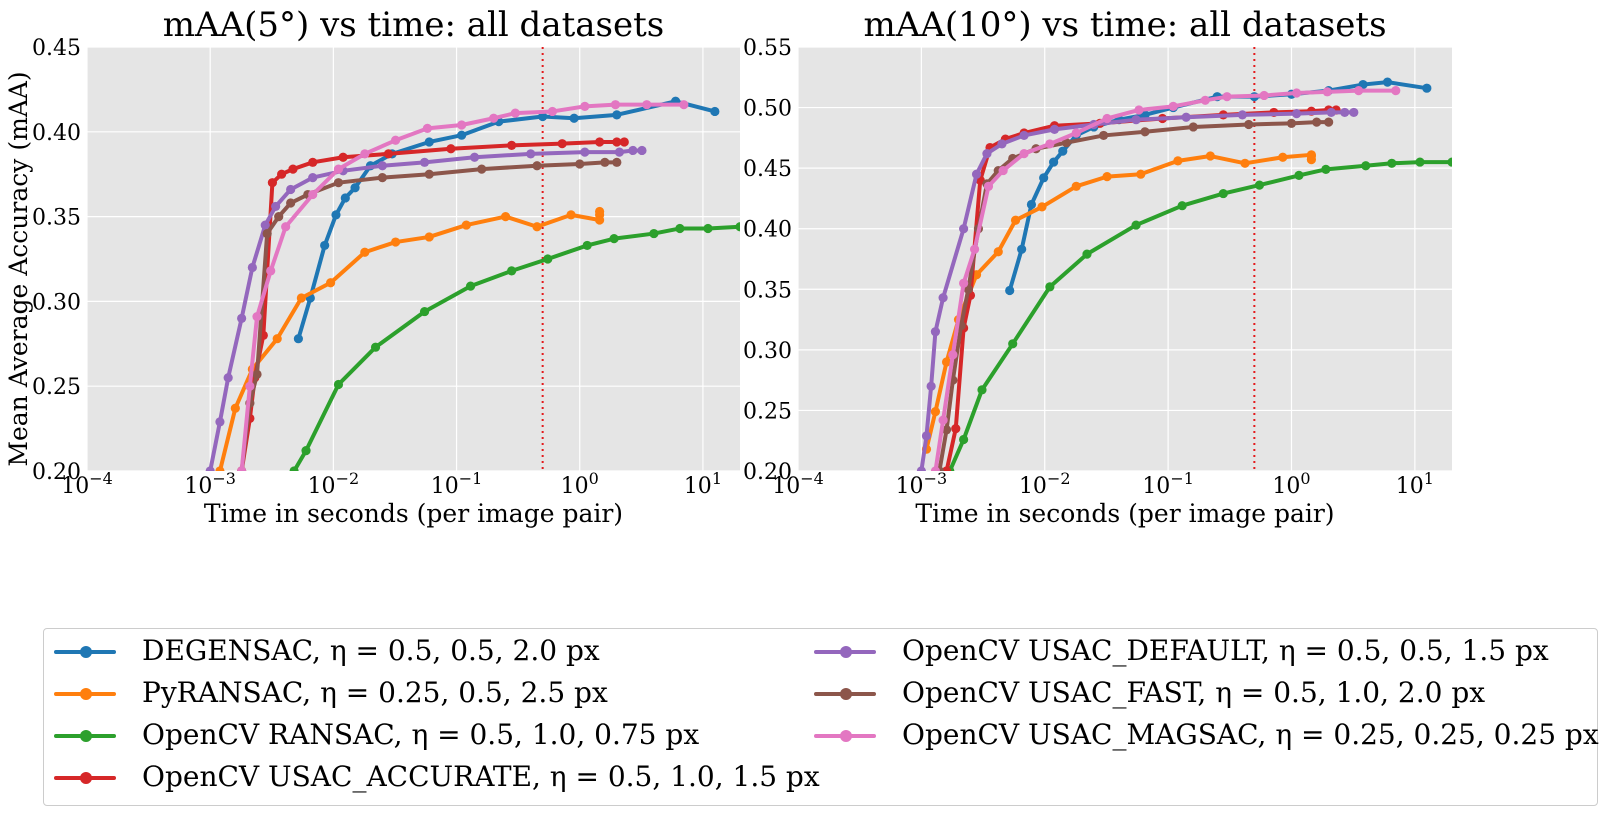 The height and width of the screenshot is (828, 1600). I want to click on legend-label: DEGENSAC, η = 0.5, 0.5, 2.0 px, so click(371, 650).